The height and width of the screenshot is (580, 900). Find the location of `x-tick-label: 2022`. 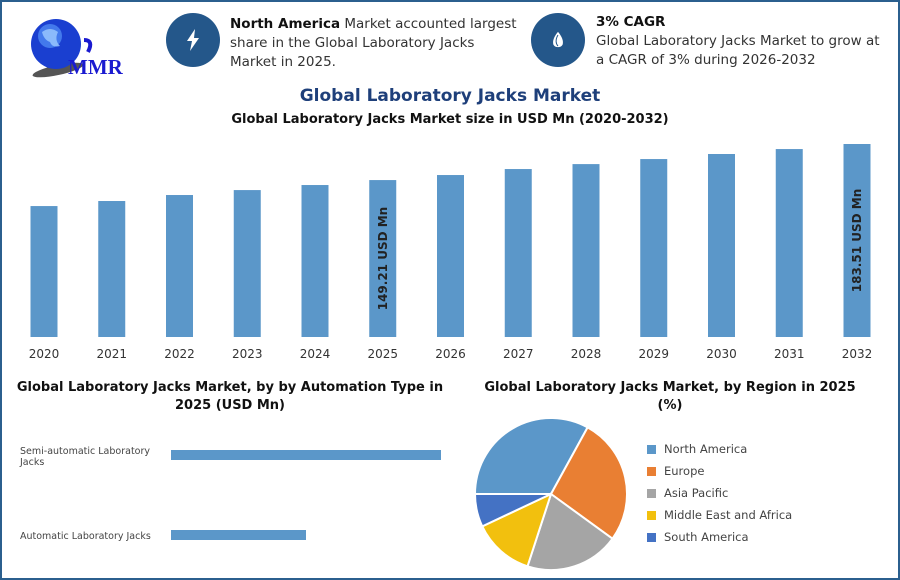

x-tick-label: 2022 is located at coordinates (179, 354).